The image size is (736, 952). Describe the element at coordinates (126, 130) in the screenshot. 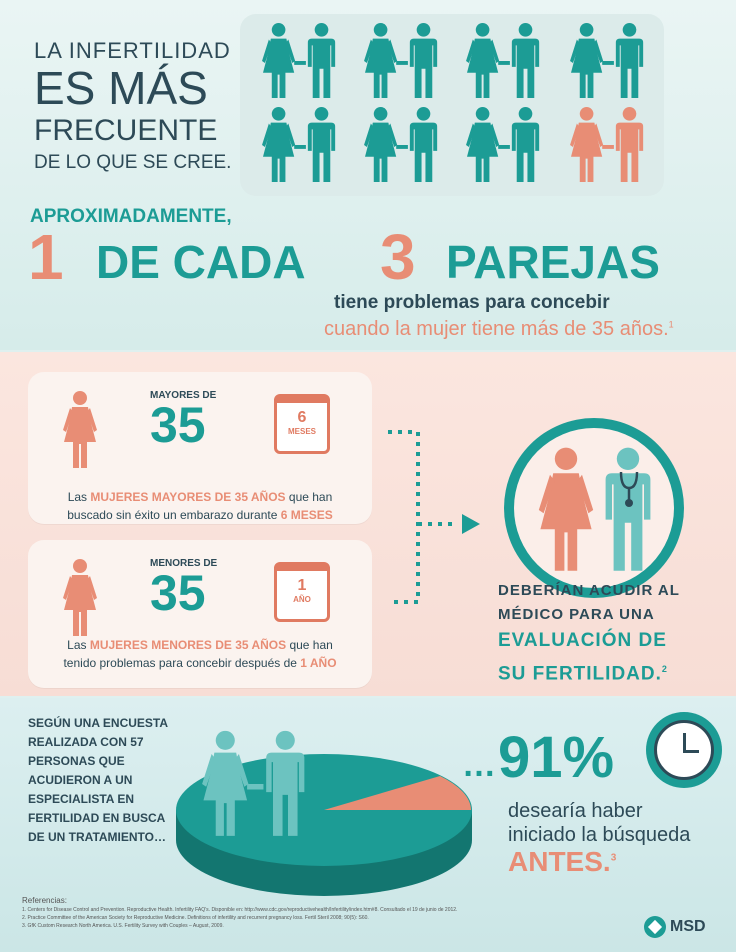

I see `intro-line-3: FRECUENTE` at that location.